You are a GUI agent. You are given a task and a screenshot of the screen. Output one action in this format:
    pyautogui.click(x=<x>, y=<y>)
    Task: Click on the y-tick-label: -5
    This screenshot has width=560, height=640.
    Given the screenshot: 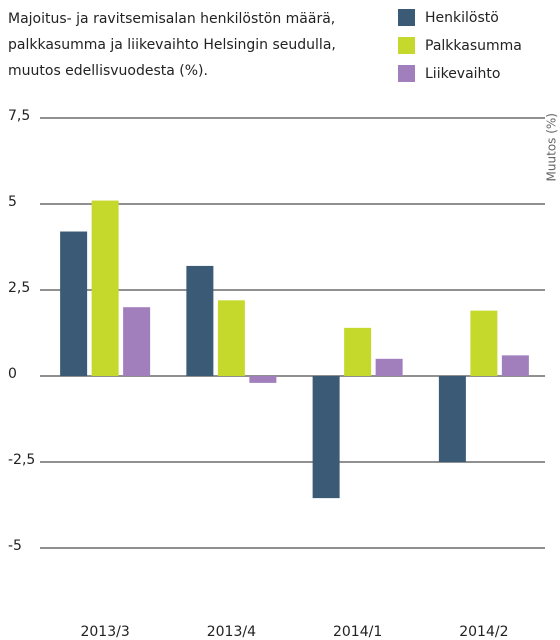 What is the action you would take?
    pyautogui.click(x=15, y=546)
    